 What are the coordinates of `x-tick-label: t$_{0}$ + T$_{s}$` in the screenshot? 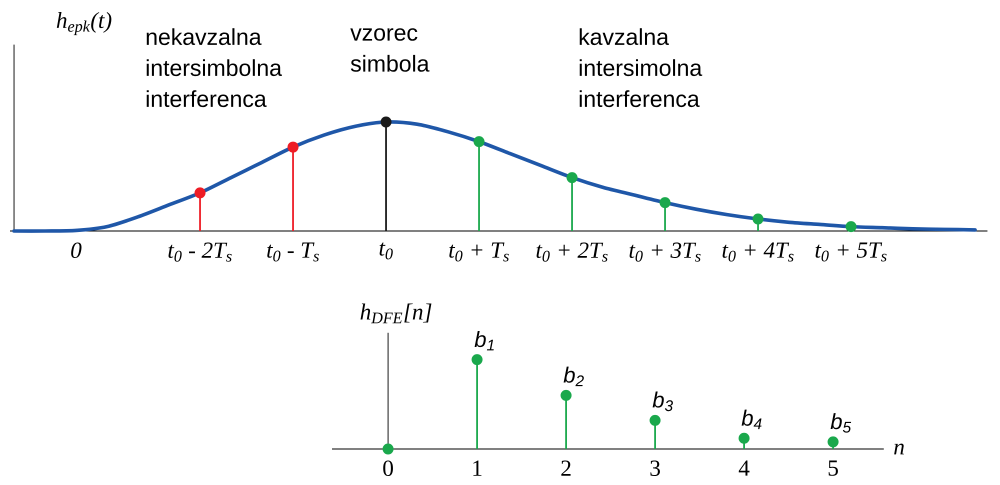 It's located at (479, 252).